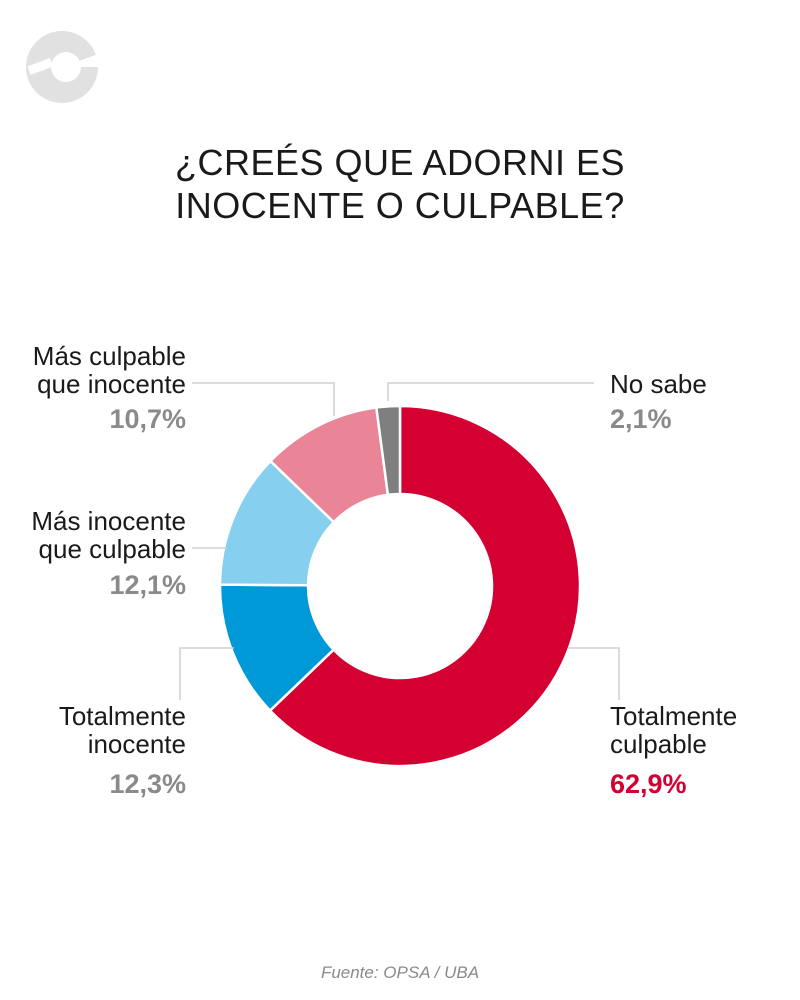 This screenshot has width=800, height=1000. I want to click on label-line: Más culpable, so click(109, 356).